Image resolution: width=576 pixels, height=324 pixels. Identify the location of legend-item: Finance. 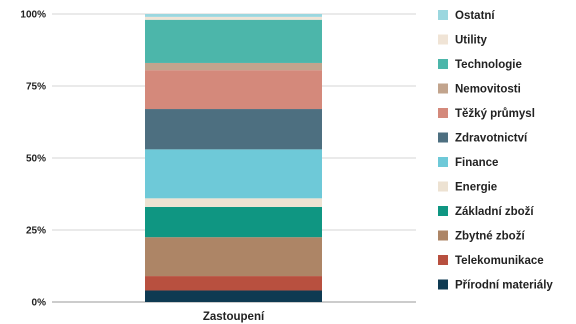
(468, 163).